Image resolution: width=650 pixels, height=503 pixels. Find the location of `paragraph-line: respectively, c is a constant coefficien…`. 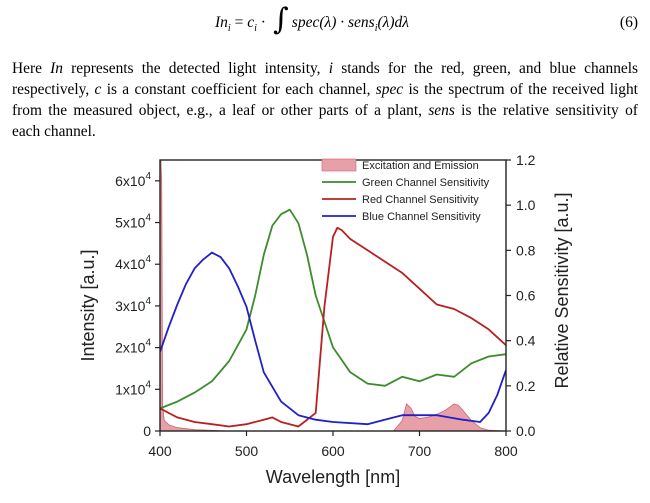

paragraph-line: respectively, c is a constant coefficien… is located at coordinates (325, 89).